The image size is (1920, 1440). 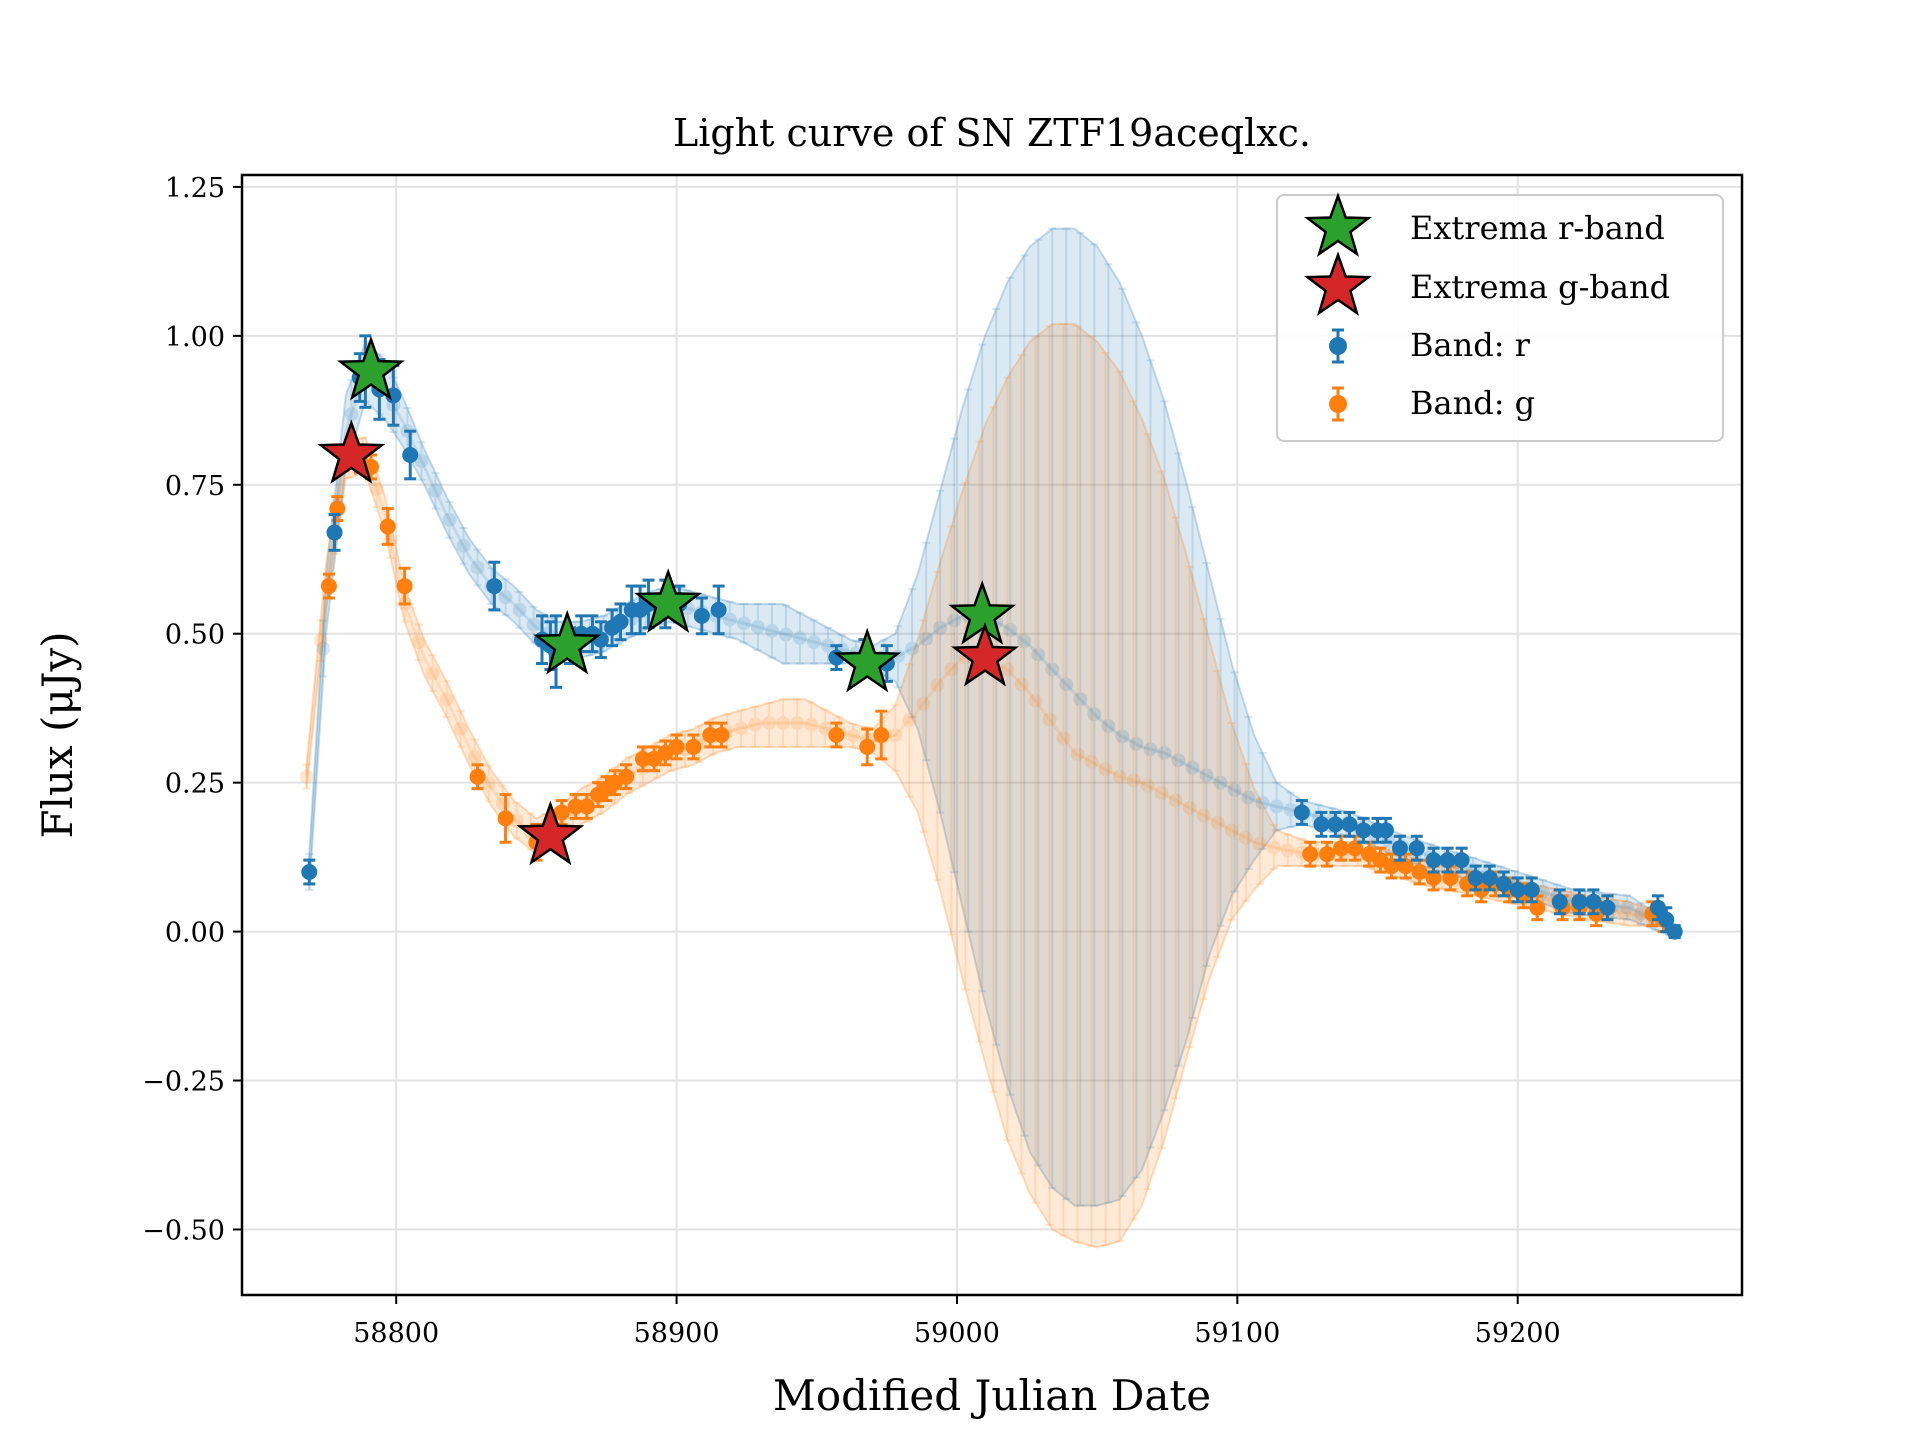 What do you see at coordinates (195, 337) in the screenshot?
I see `y-tick-label: 1.00` at bounding box center [195, 337].